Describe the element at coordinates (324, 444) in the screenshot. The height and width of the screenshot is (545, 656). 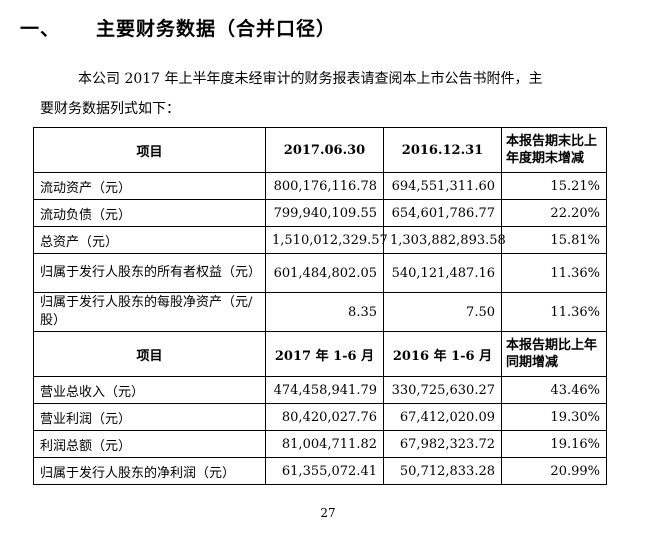
I see `row-value-1: 81,004,711.82` at that location.